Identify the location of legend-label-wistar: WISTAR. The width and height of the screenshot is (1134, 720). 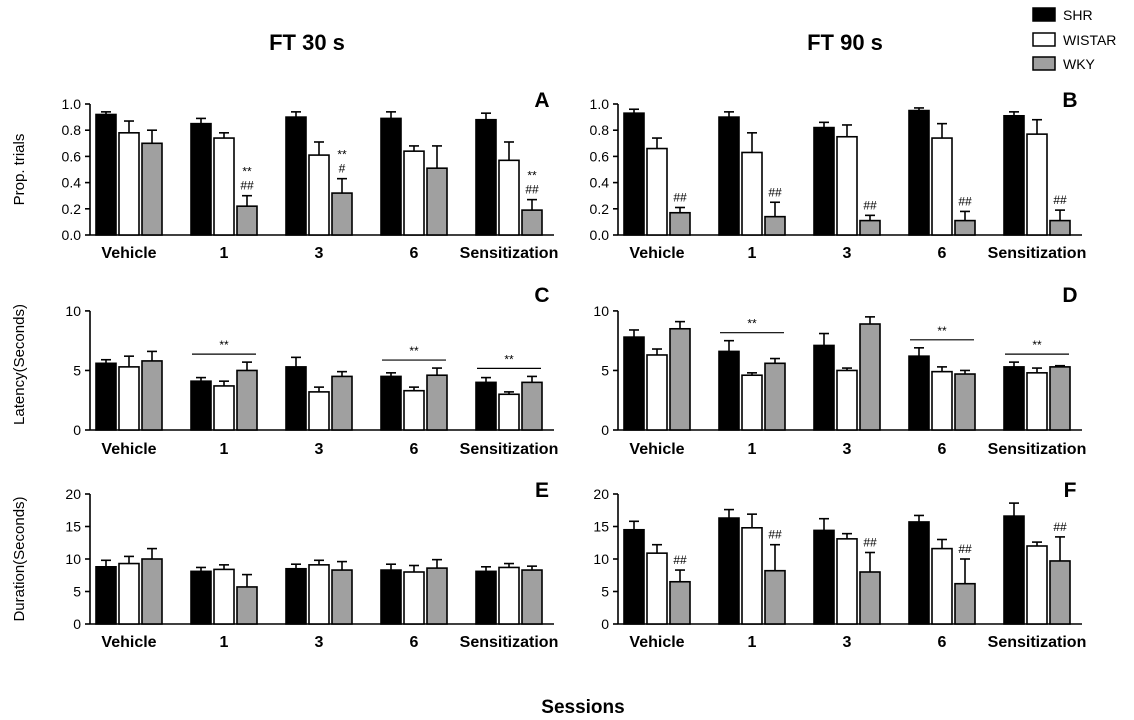
(1089, 40).